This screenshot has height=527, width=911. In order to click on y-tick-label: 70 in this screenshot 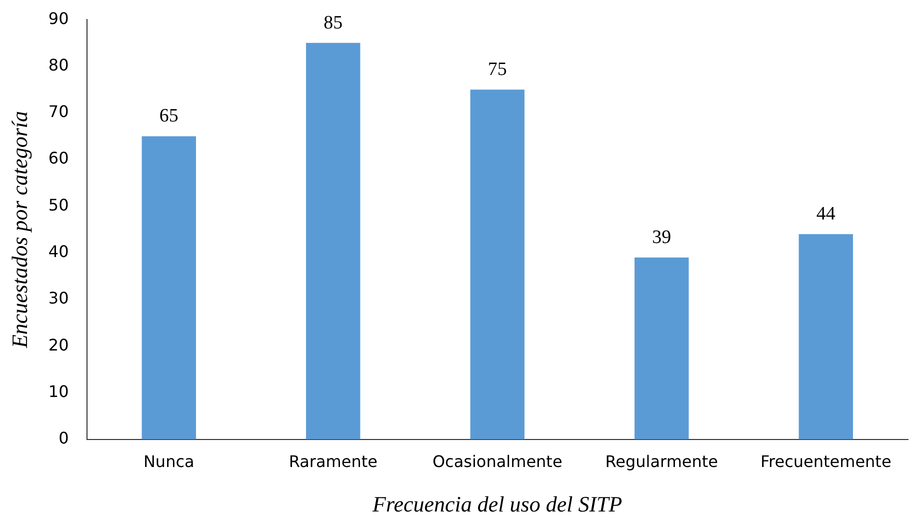, I will do `click(58, 112)`.